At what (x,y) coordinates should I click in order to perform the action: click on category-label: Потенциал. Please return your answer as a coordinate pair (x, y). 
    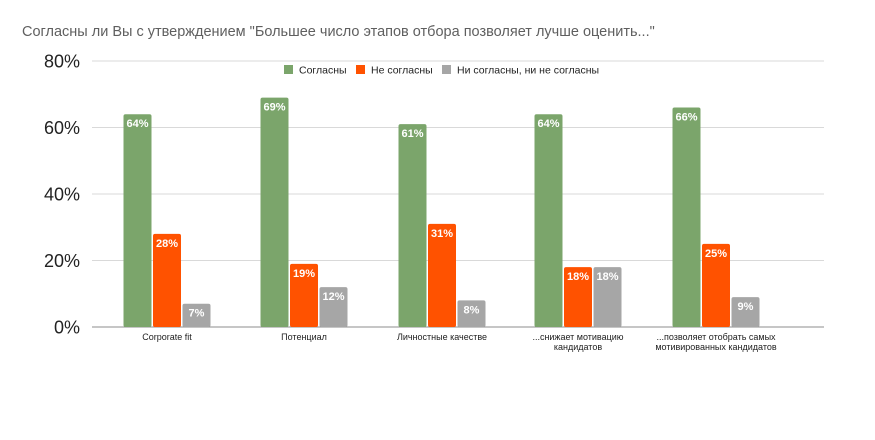
    Looking at the image, I should click on (304, 337).